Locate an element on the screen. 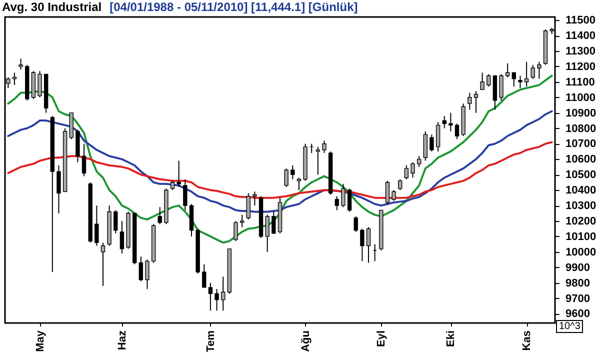 This screenshot has width=600, height=353. y-tick-label: 11000 is located at coordinates (581, 98).